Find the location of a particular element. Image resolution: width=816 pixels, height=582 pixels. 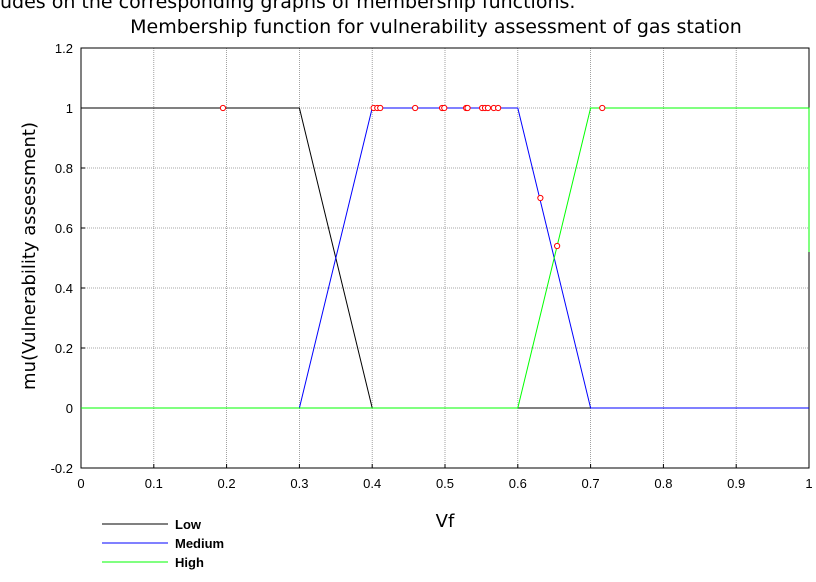

x-tick-label: 0.4 is located at coordinates (372, 483).